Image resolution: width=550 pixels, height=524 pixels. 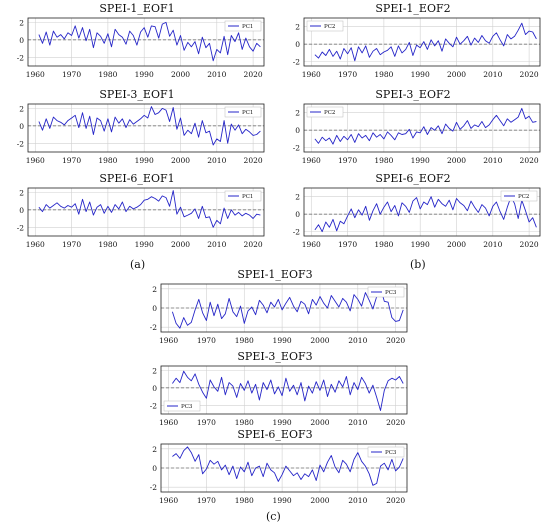 I want to click on chart-title: SPEI-6_EOF2, so click(x=413, y=178).